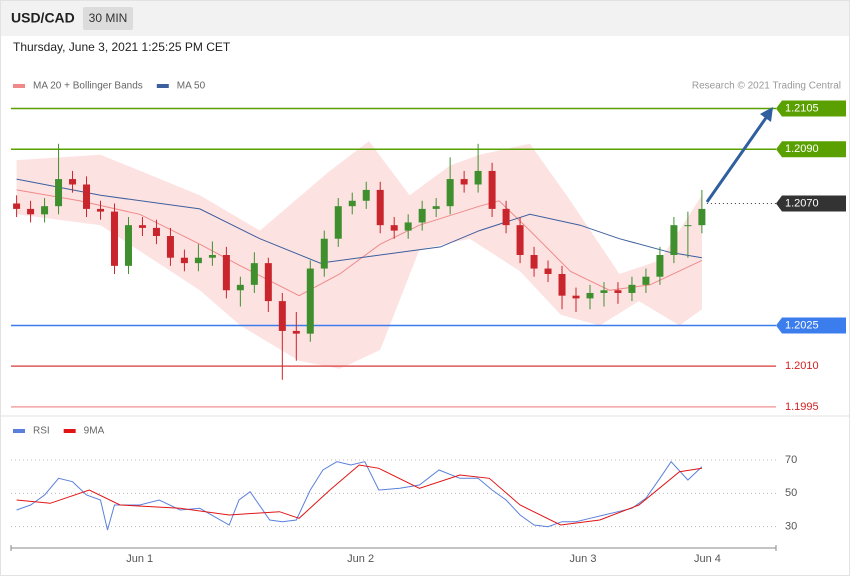  What do you see at coordinates (791, 460) in the screenshot?
I see `y-tick-label: 70` at bounding box center [791, 460].